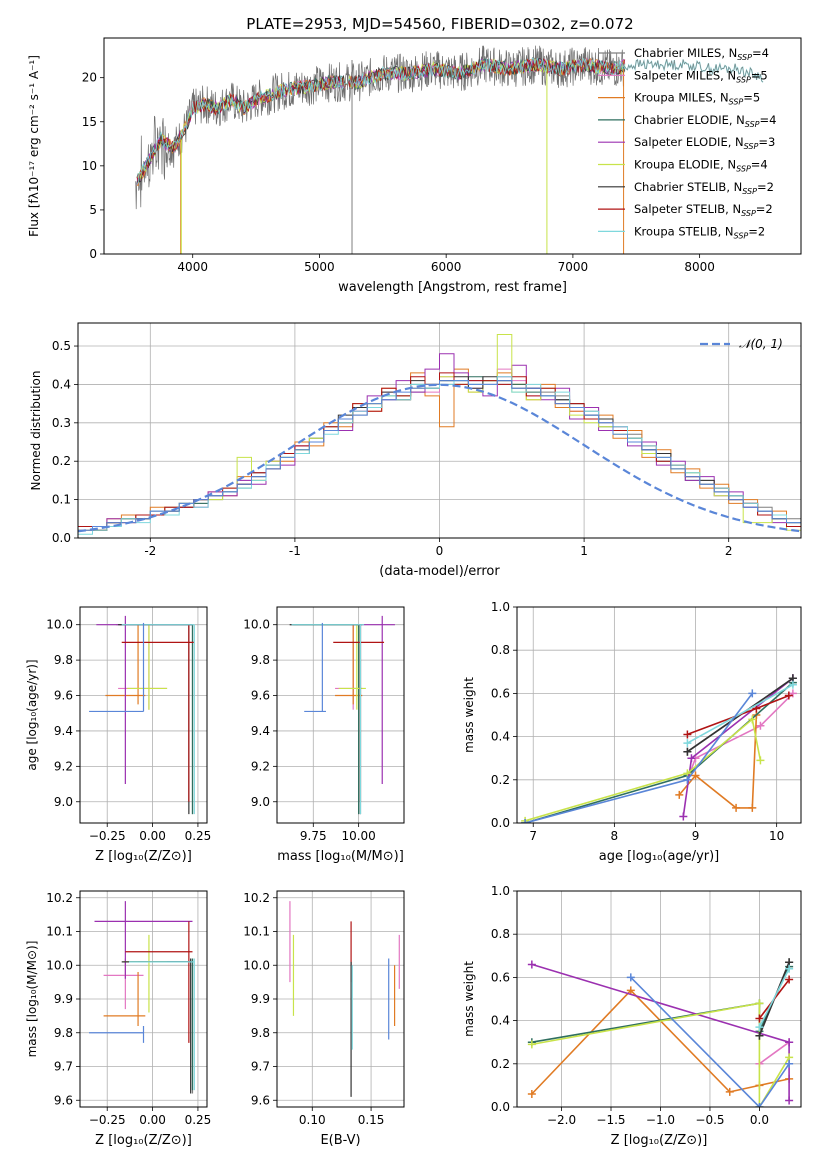  What do you see at coordinates (340, 856) in the screenshot?
I see `x-axis-label: mass [log₁₀(M/M⊙)]` at bounding box center [340, 856].